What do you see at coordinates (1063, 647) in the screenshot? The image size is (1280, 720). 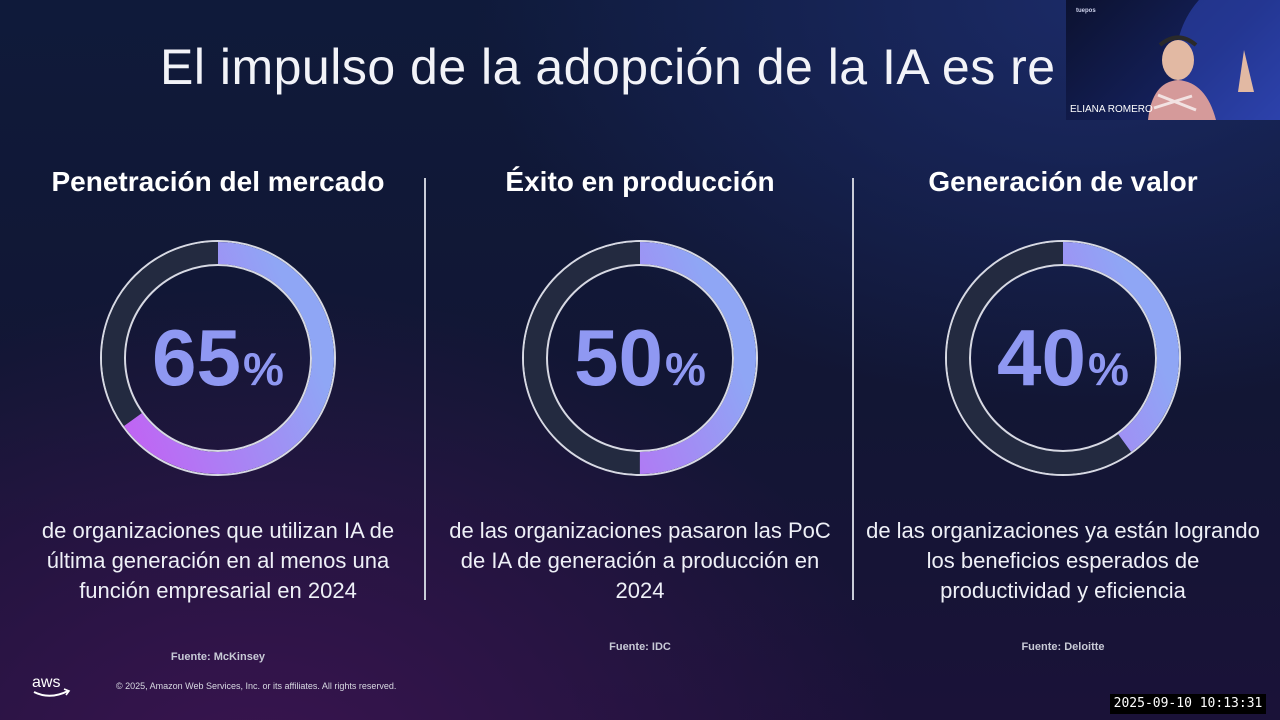 I see `stat-source: Fuente: Deloitte` at bounding box center [1063, 647].